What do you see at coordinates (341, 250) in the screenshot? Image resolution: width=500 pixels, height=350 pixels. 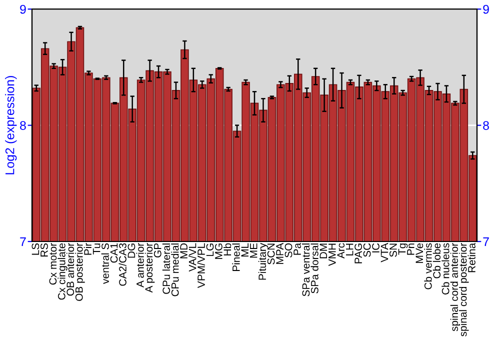 I see `x-tick-label: Arc` at bounding box center [341, 250].